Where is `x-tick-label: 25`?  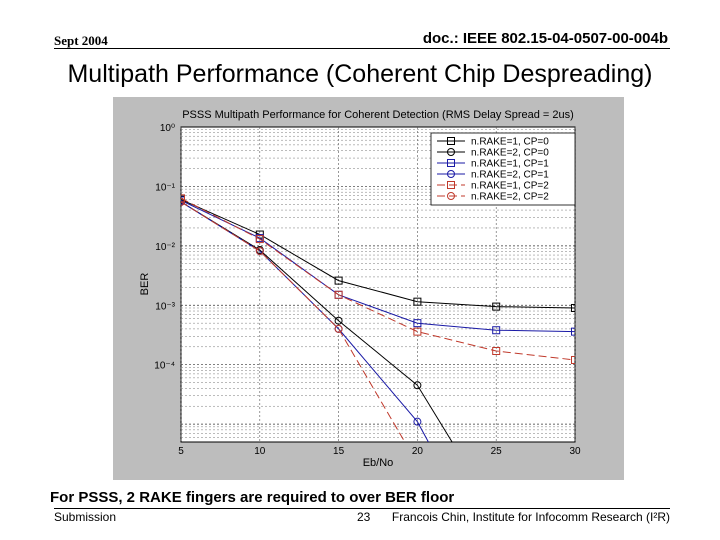 x-tick-label: 25 is located at coordinates (497, 451).